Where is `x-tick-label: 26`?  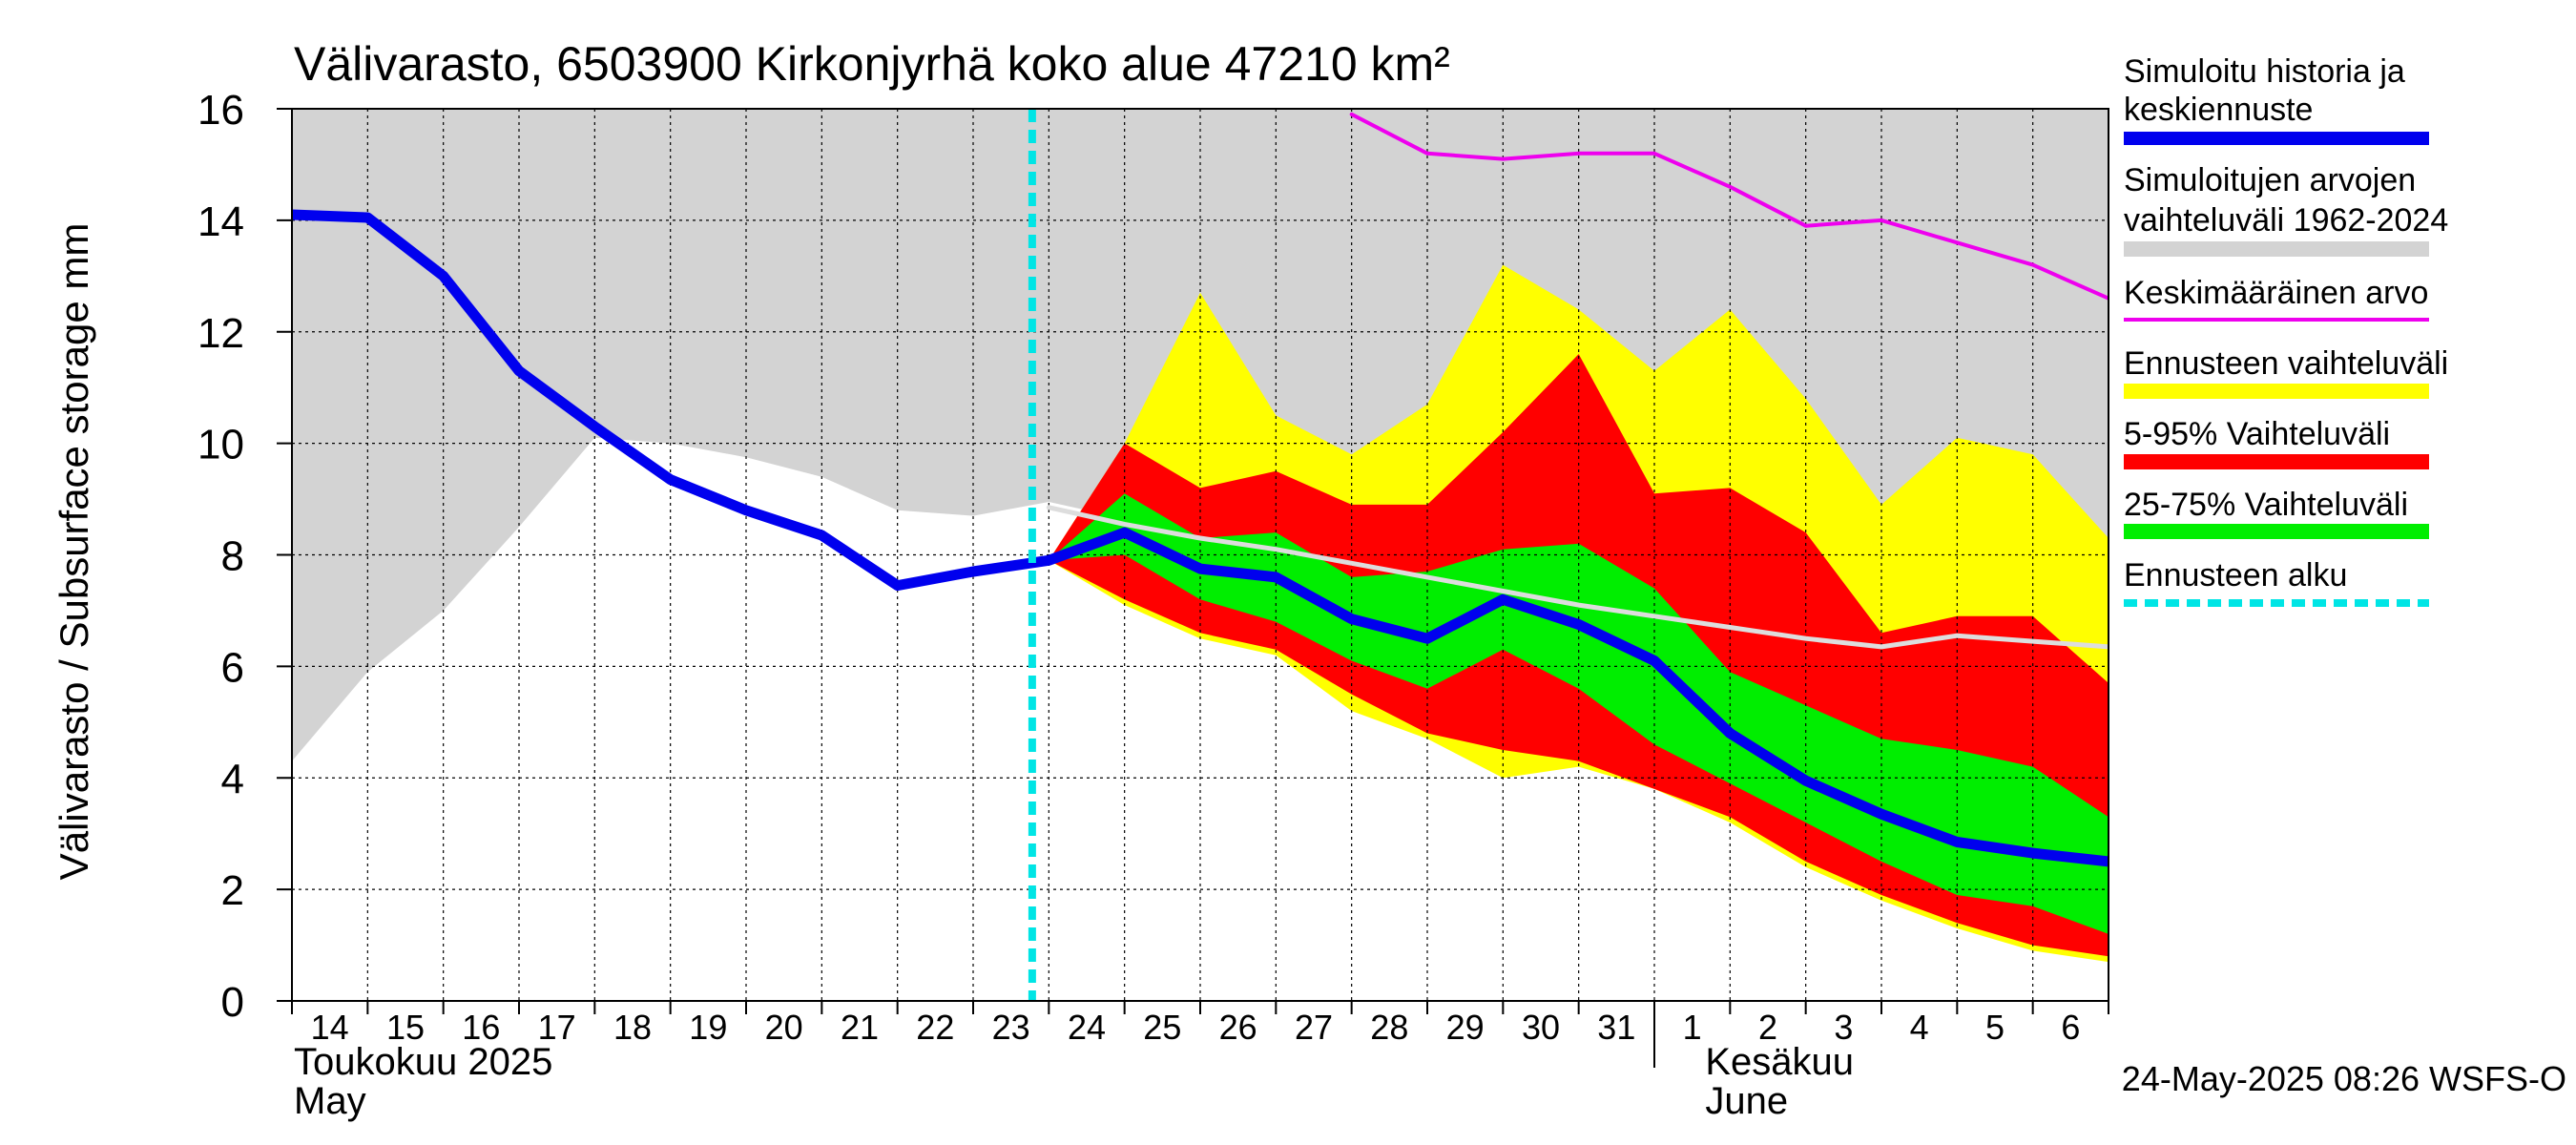 x-tick-label: 26 is located at coordinates (1238, 1027).